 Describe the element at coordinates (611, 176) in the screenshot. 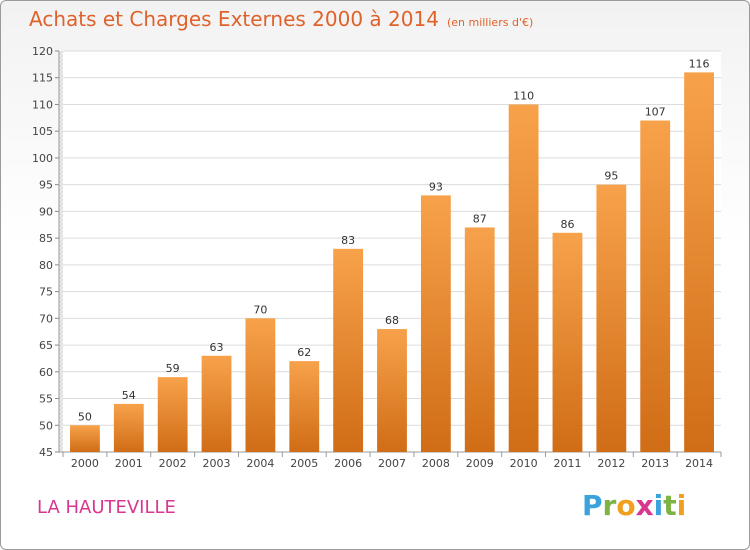

I see `data-label: 95` at that location.